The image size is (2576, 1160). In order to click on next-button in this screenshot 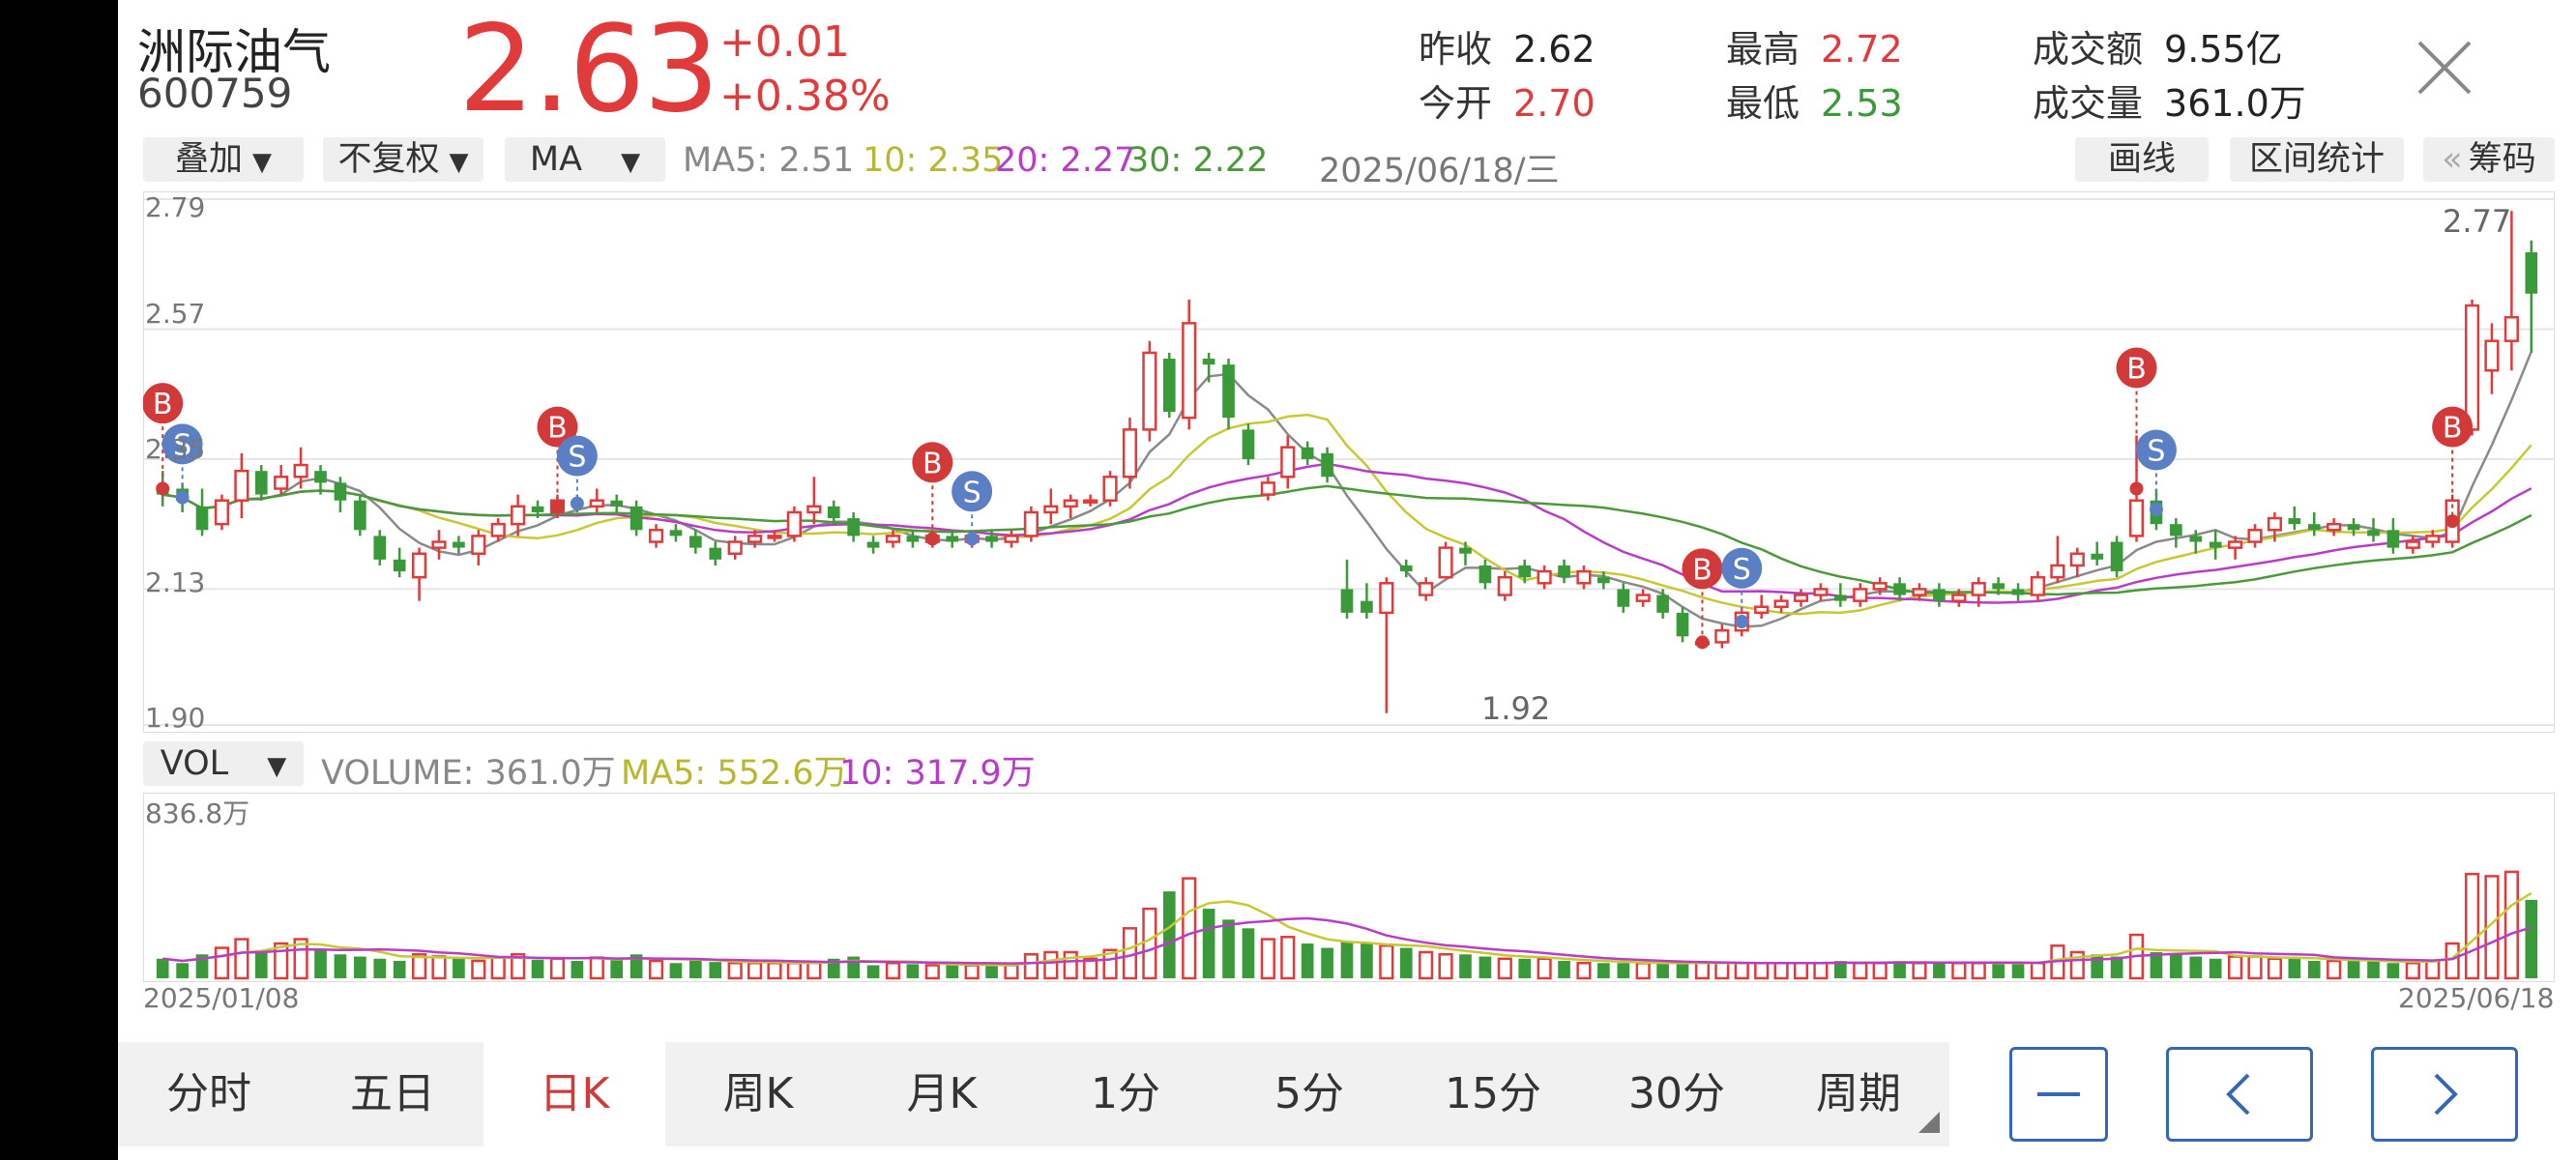, I will do `click(2444, 1094)`.